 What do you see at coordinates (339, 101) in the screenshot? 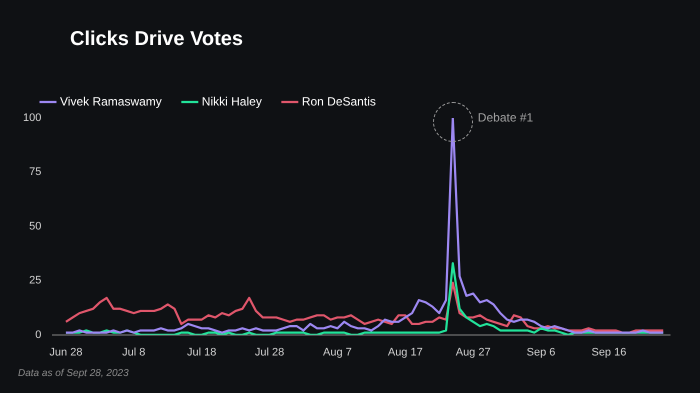
I see `legend-label: Ron DeSantis` at bounding box center [339, 101].